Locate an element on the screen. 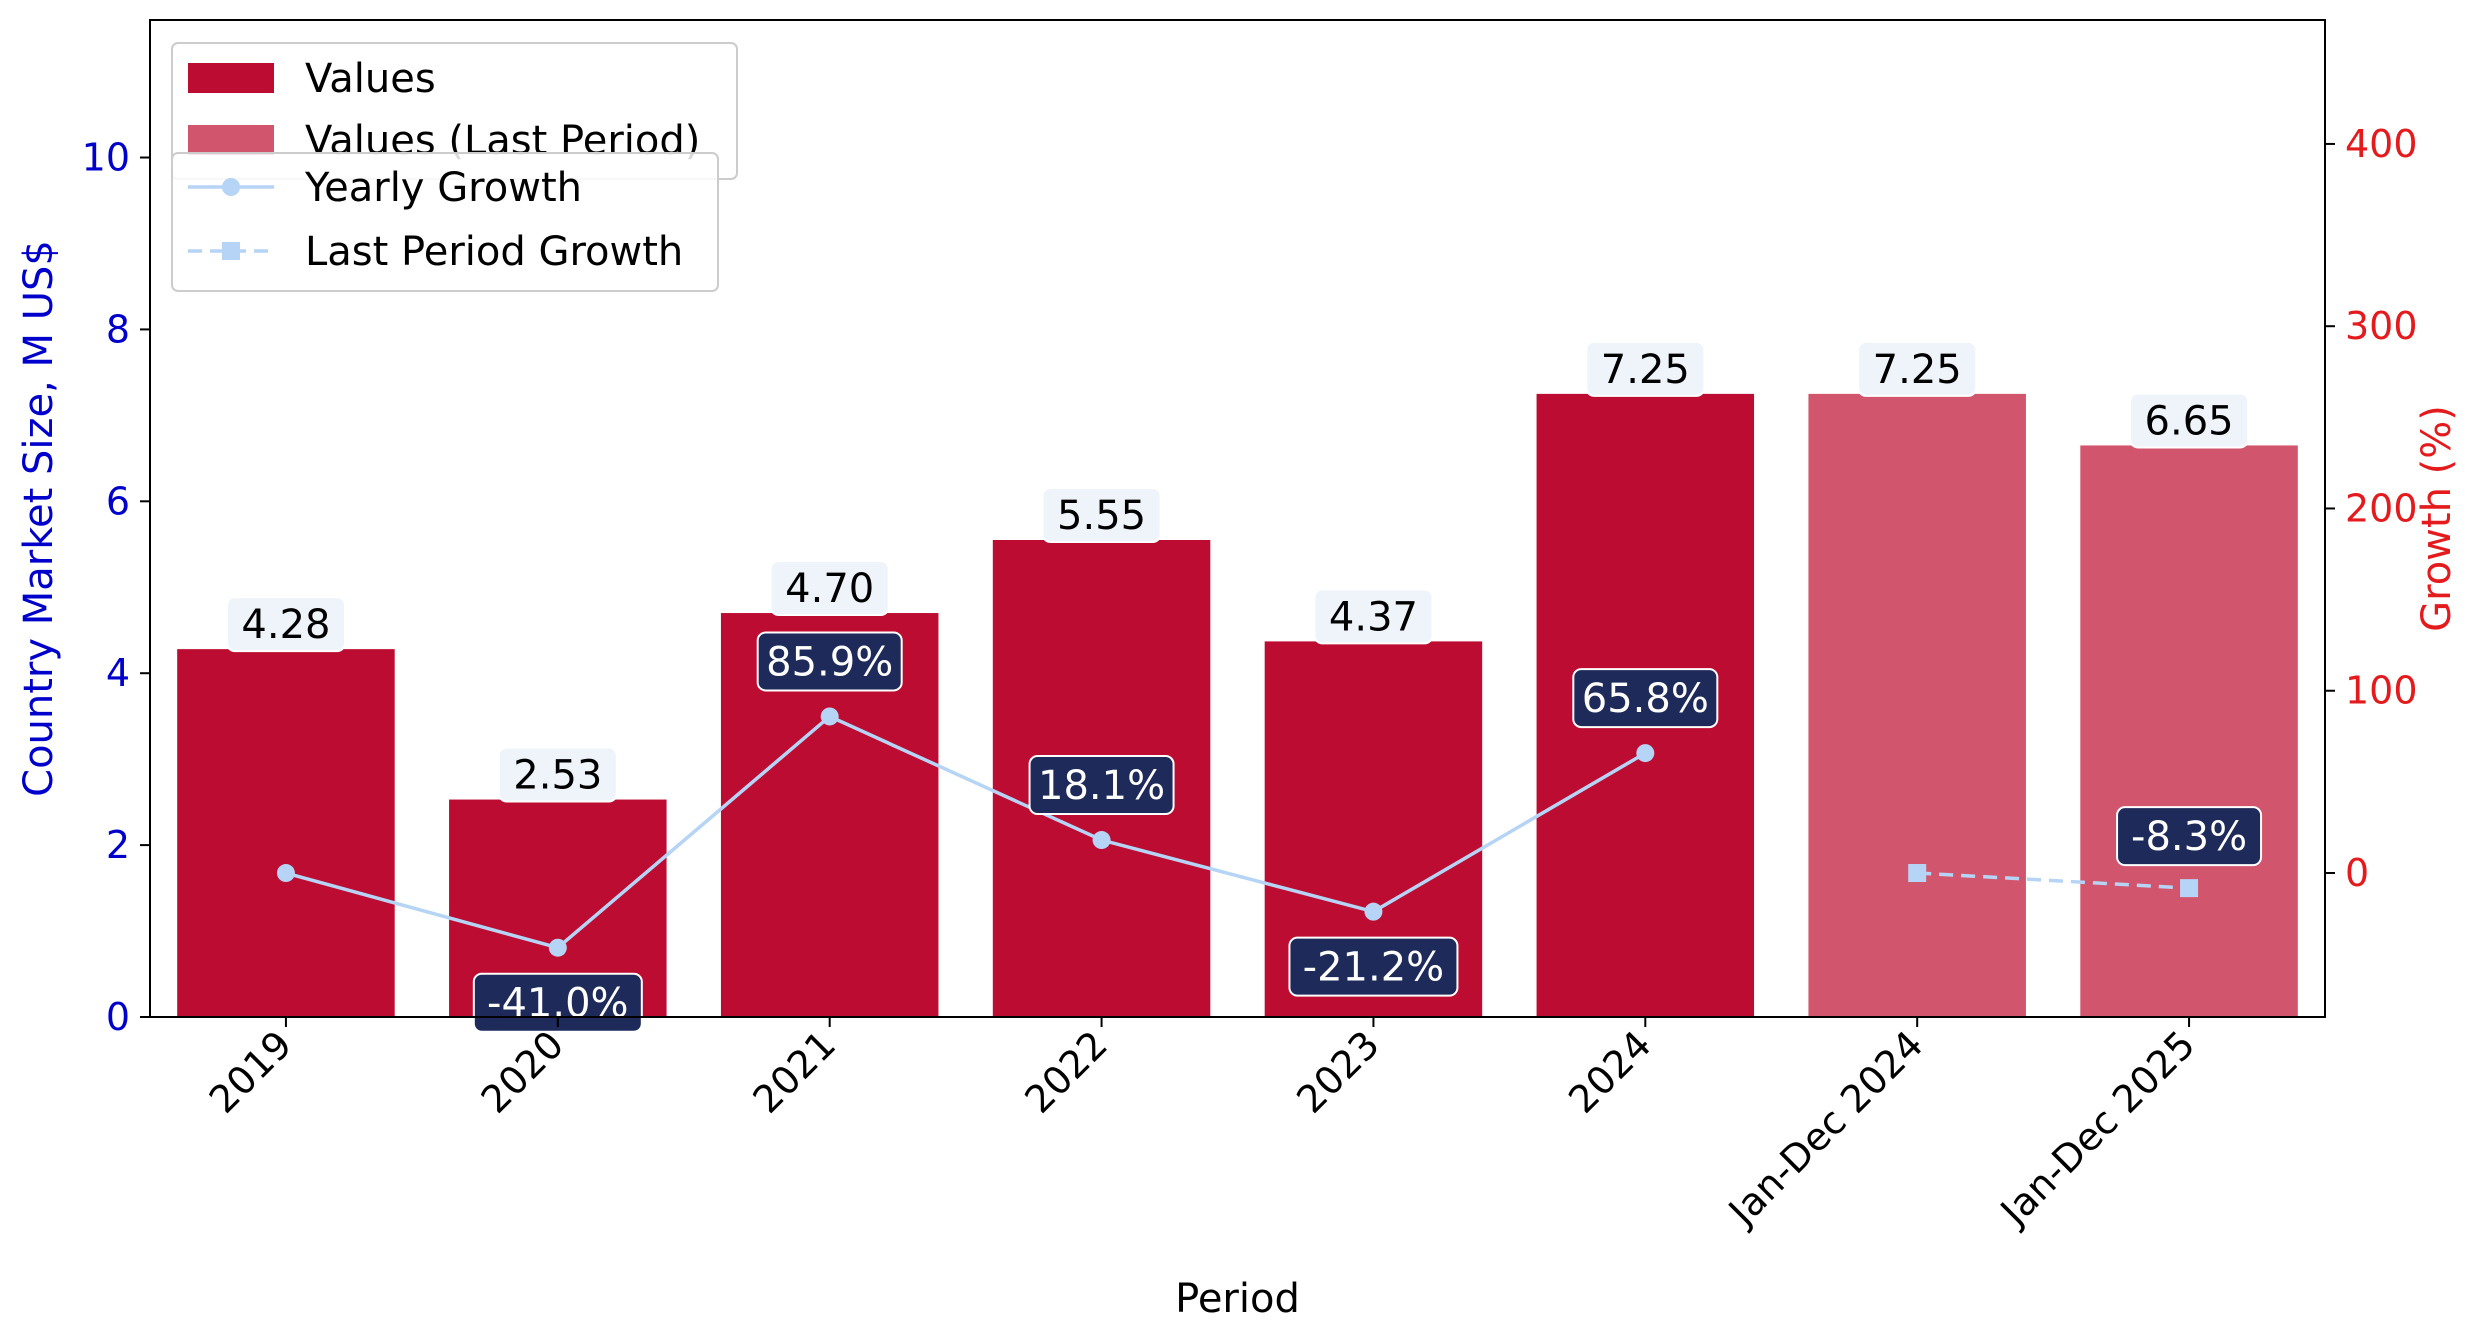 The width and height of the screenshot is (2491, 1338). legend-lines: Yearly Growth Last Period Growth is located at coordinates (445, 222).